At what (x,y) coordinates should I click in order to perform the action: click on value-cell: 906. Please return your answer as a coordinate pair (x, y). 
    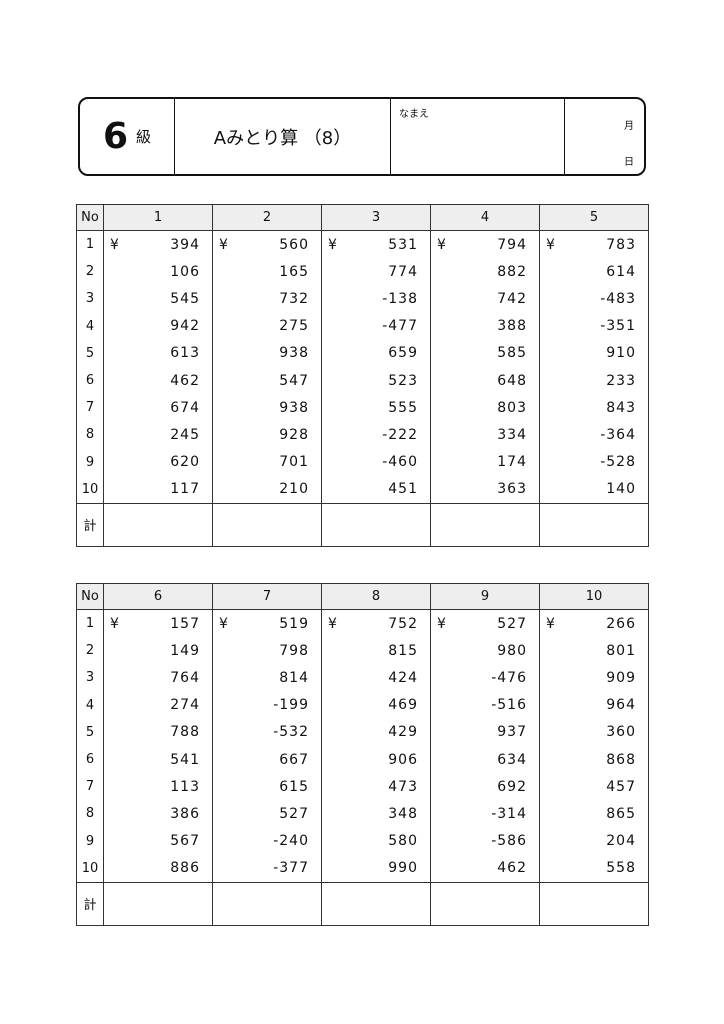
    Looking at the image, I should click on (376, 759).